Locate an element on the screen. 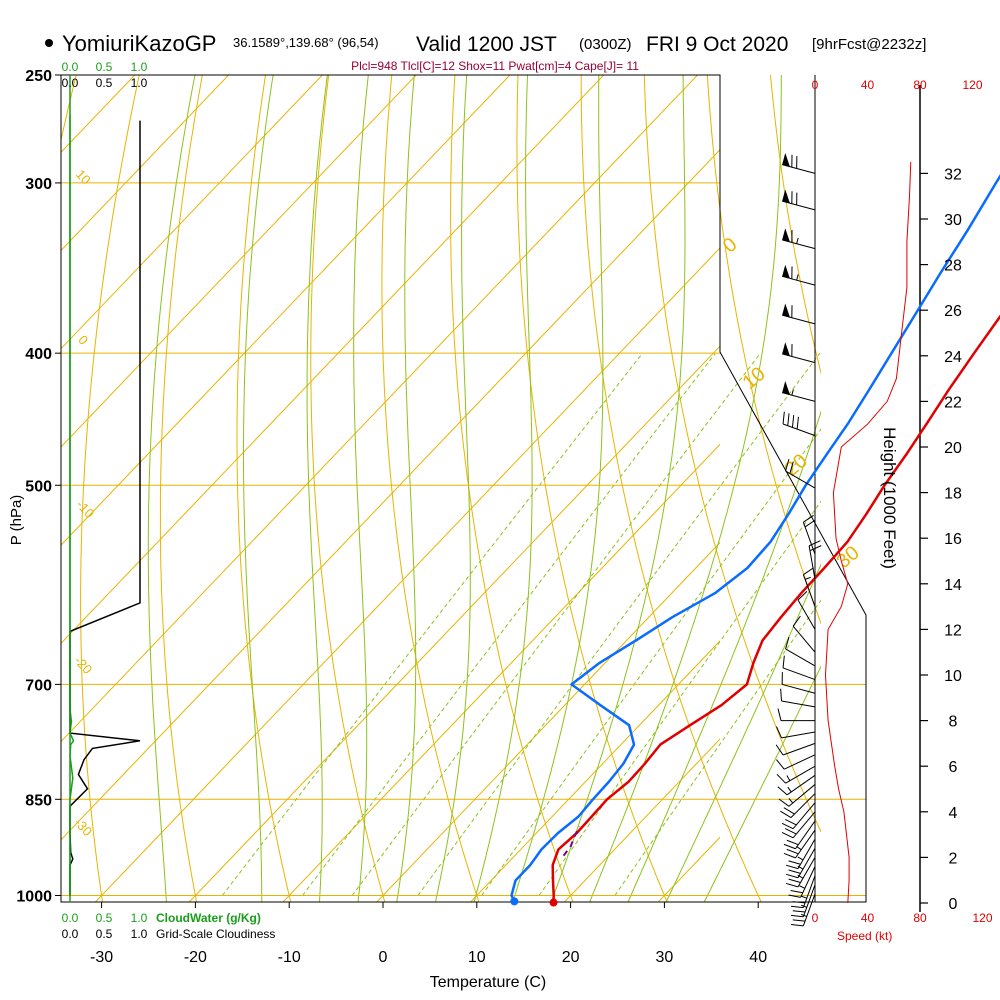  temperature-surface-point is located at coordinates (553, 902).